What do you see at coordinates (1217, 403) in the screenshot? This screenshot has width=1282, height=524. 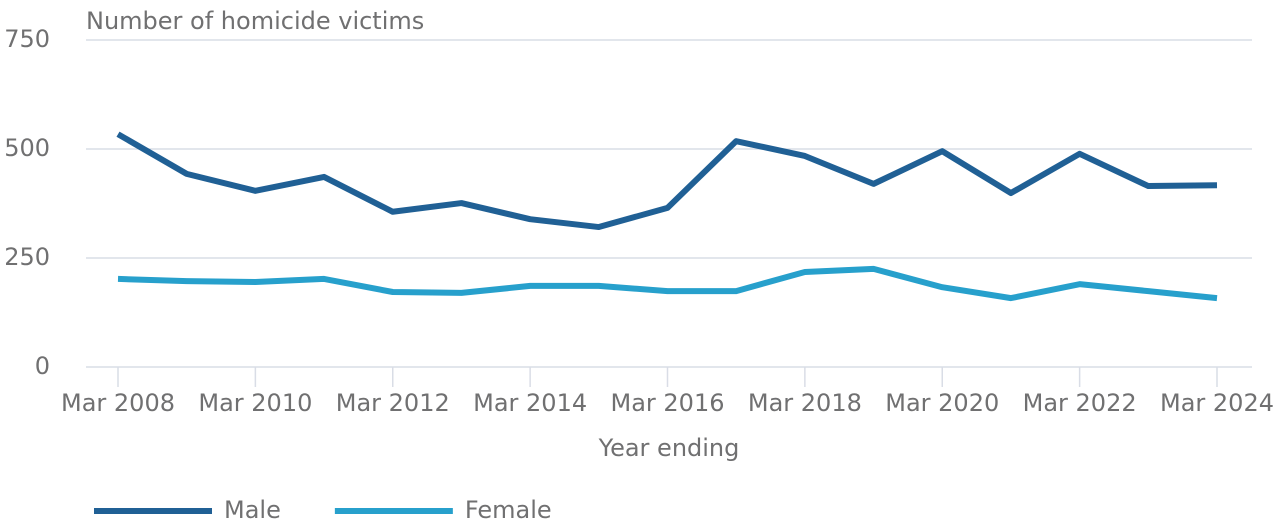 I see `x-tick-label: Mar 2024` at bounding box center [1217, 403].